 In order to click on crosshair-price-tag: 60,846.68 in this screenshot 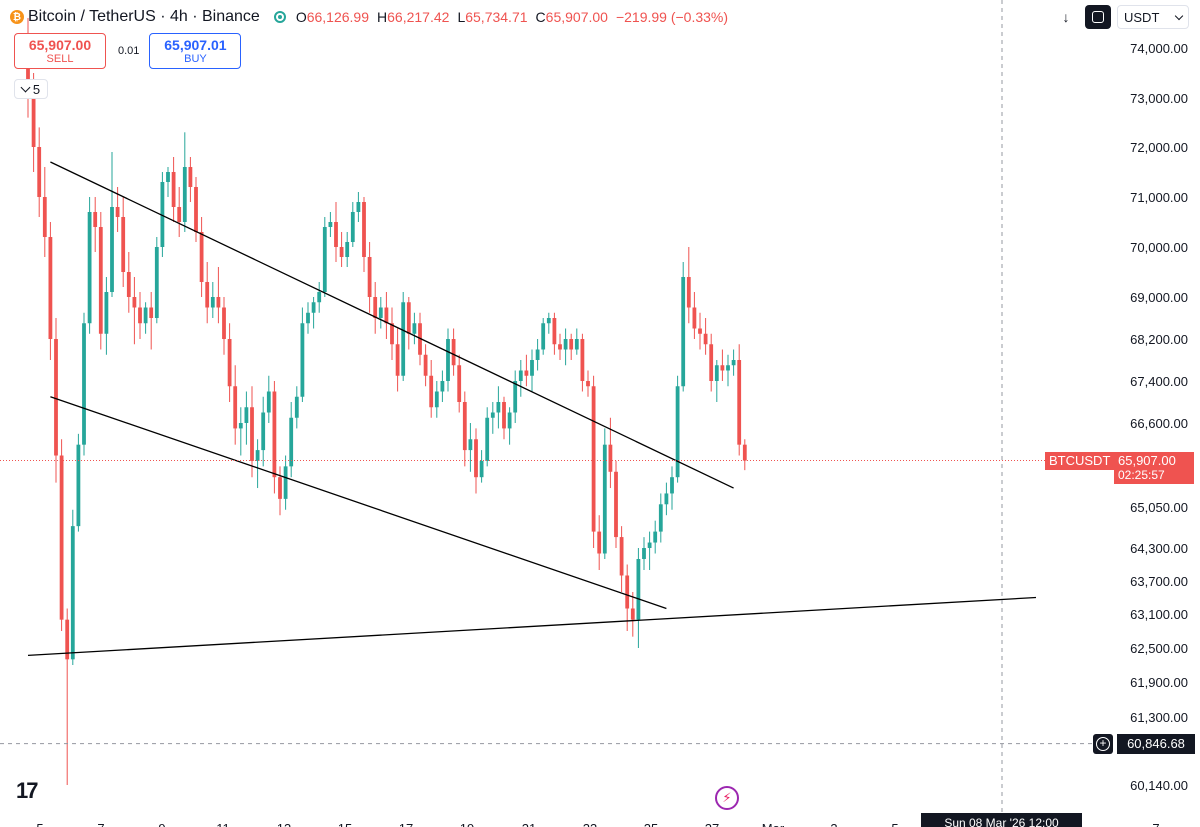, I will do `click(1156, 744)`.